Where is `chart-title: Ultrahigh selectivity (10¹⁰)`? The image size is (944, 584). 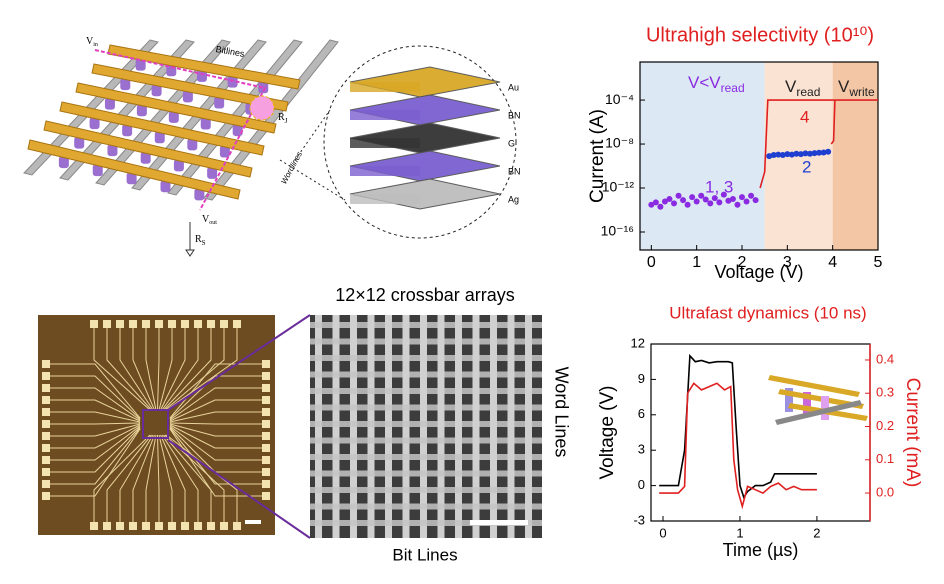 chart-title: Ultrahigh selectivity (10¹⁰) is located at coordinates (760, 35).